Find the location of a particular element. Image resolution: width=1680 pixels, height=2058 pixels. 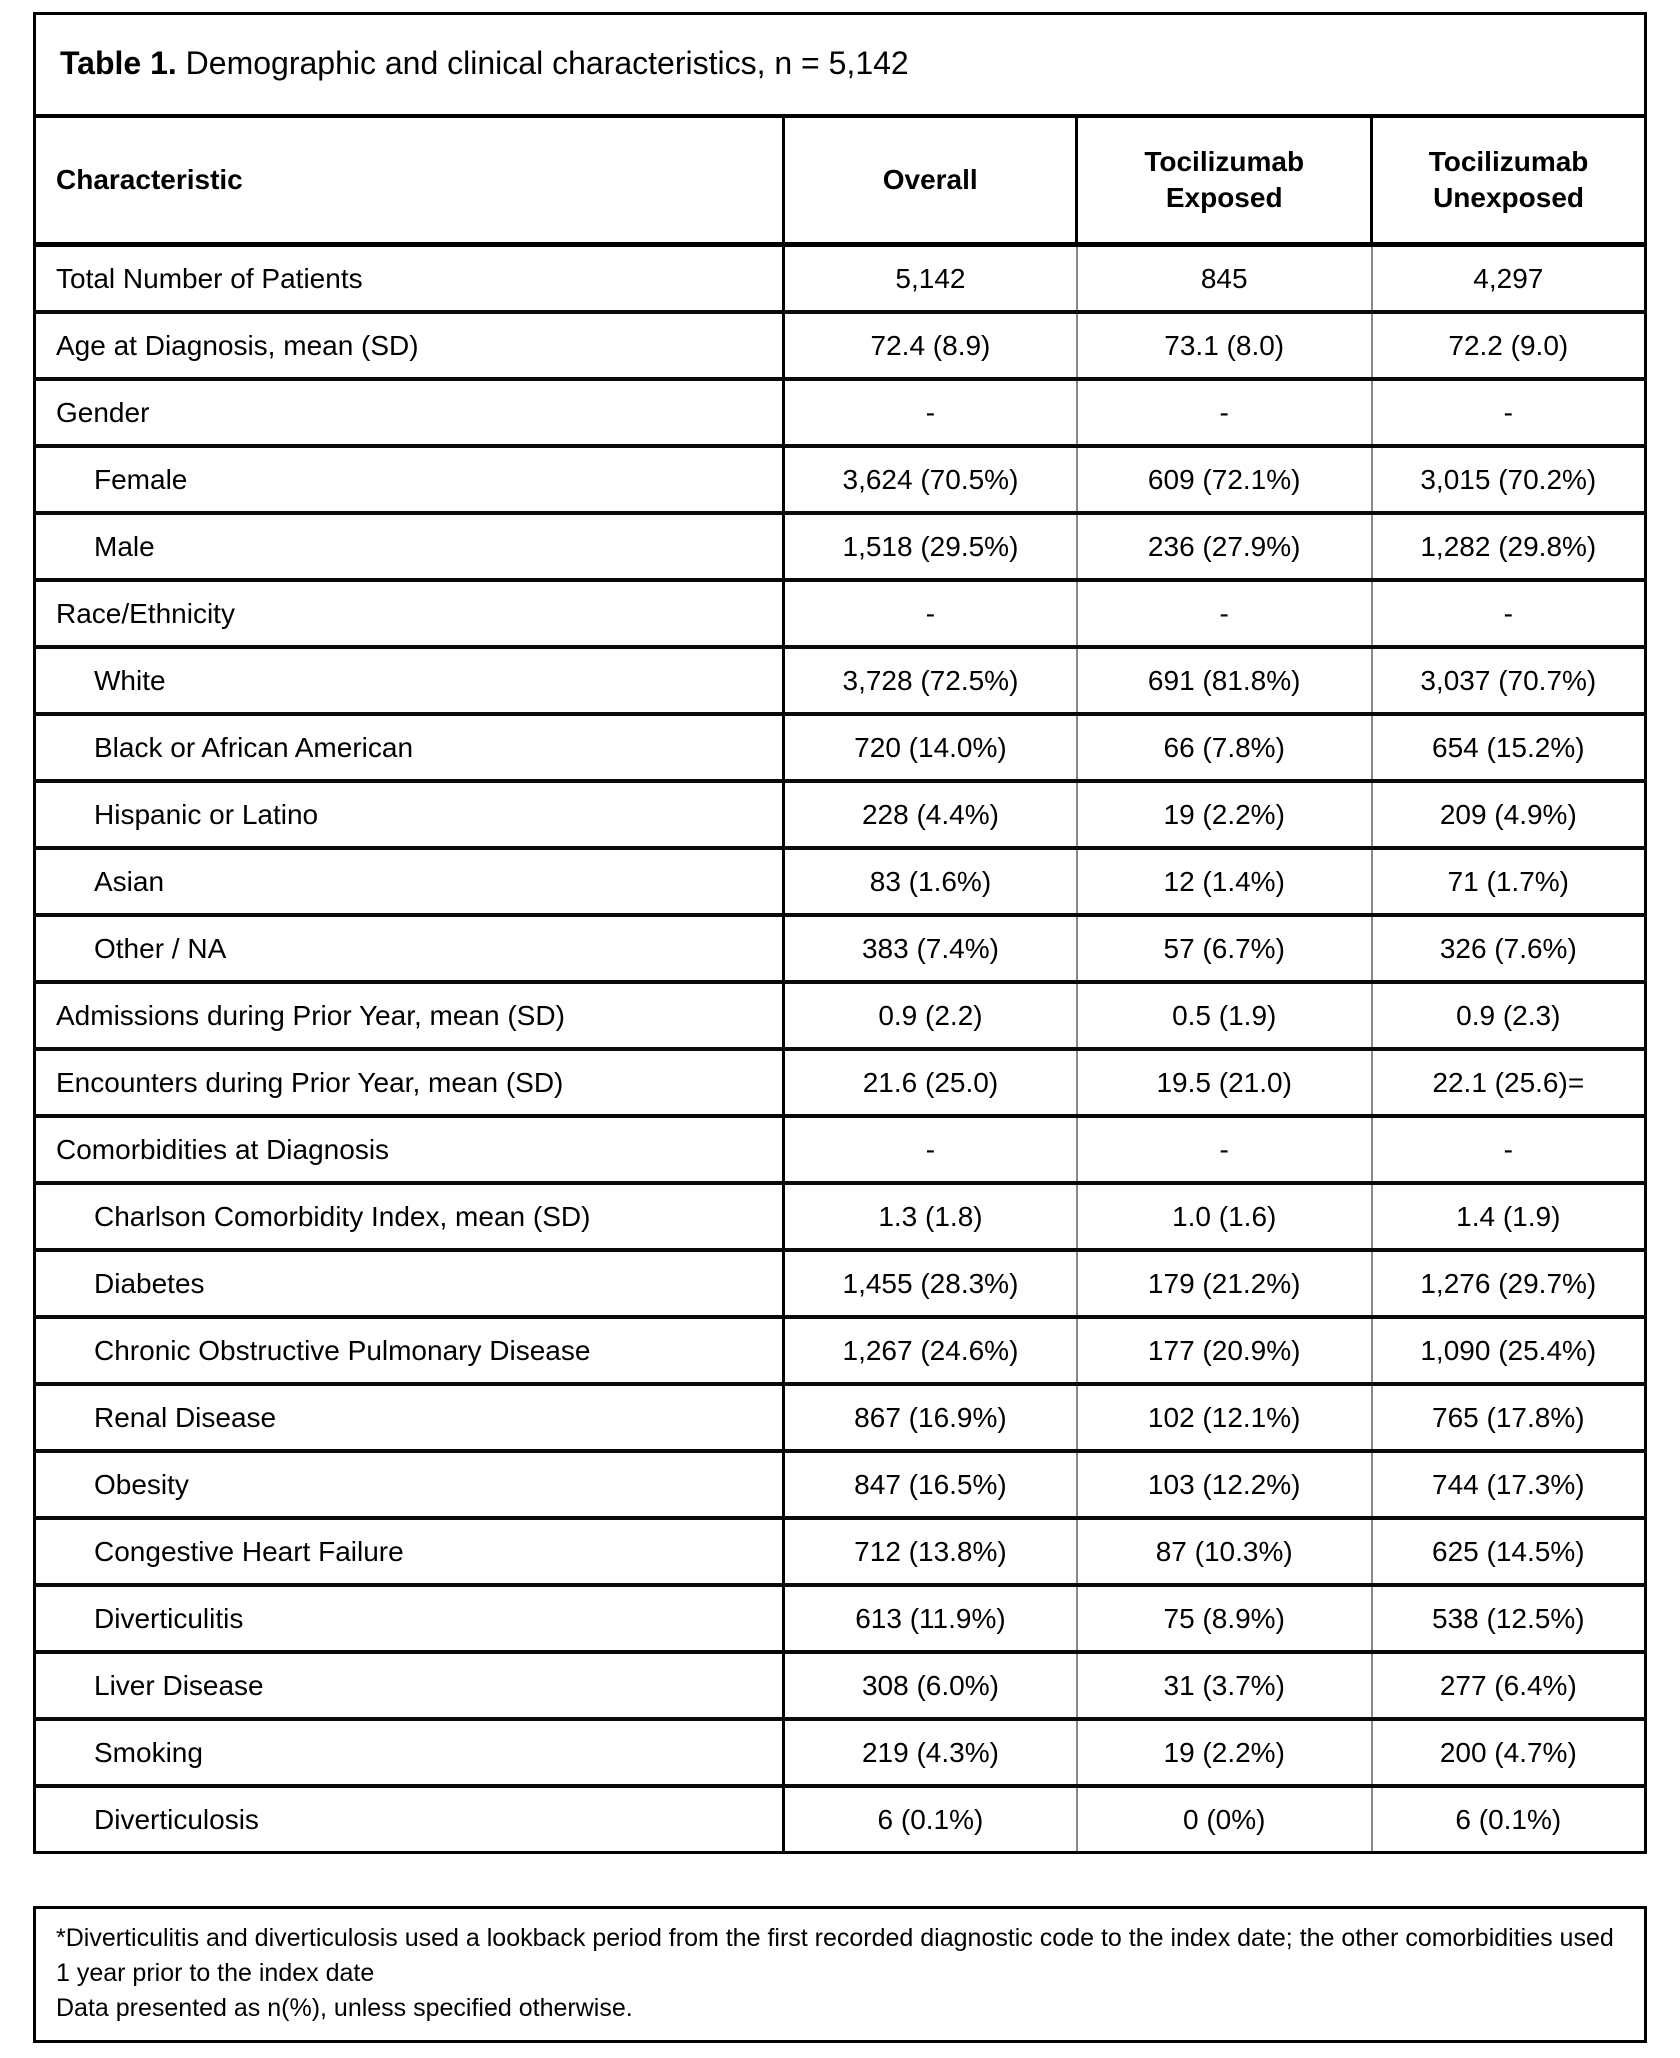

table-row: Asian 83 (1.6%) 12 (1.4%) 71 (1.7%) is located at coordinates (840, 880).